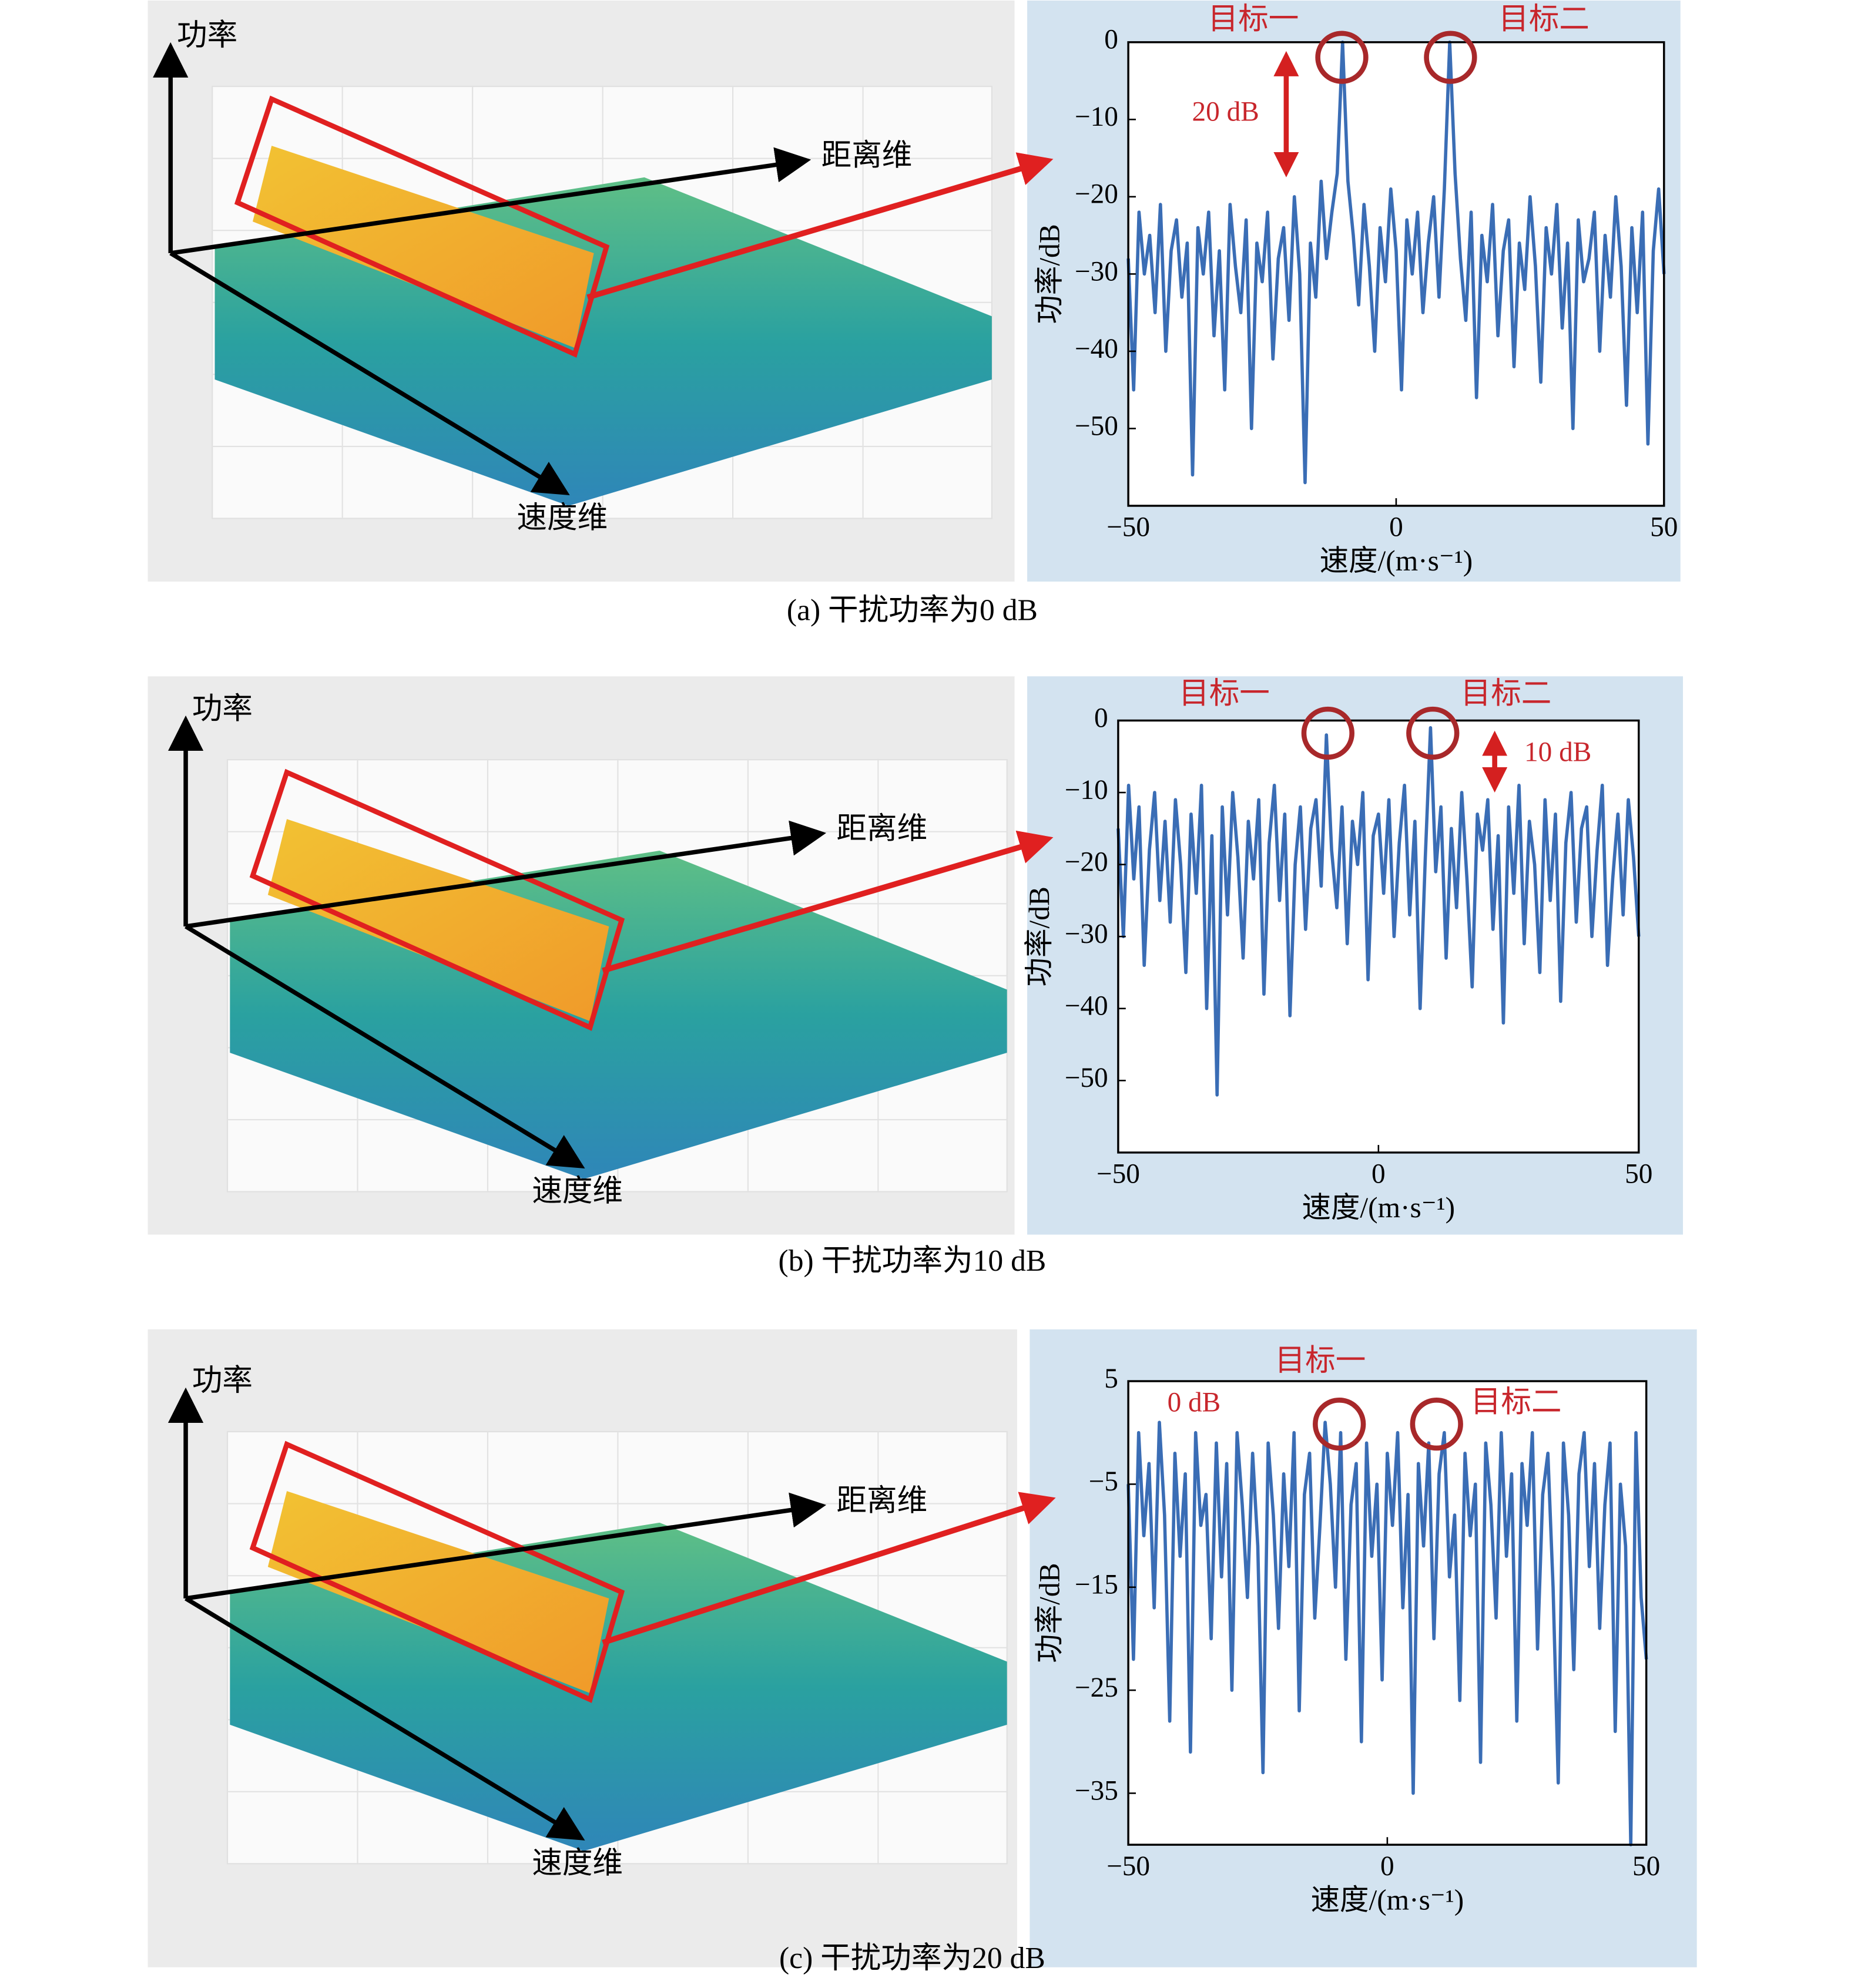 This screenshot has height=1988, width=1851. I want to click on y-tick-label: −35, so click(1096, 1790).